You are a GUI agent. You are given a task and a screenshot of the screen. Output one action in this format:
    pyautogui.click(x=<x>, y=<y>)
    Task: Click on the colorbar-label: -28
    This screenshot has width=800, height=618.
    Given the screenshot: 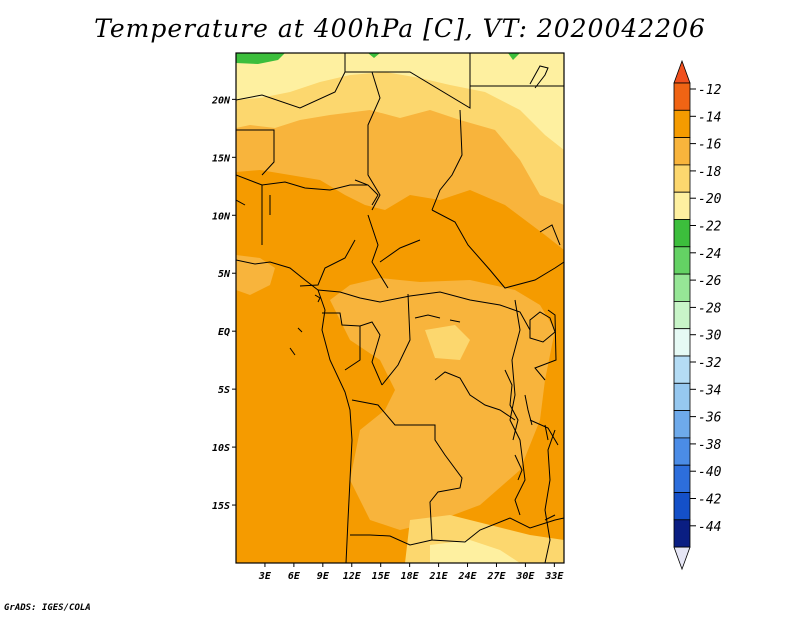 What is the action you would take?
    pyautogui.click(x=710, y=308)
    